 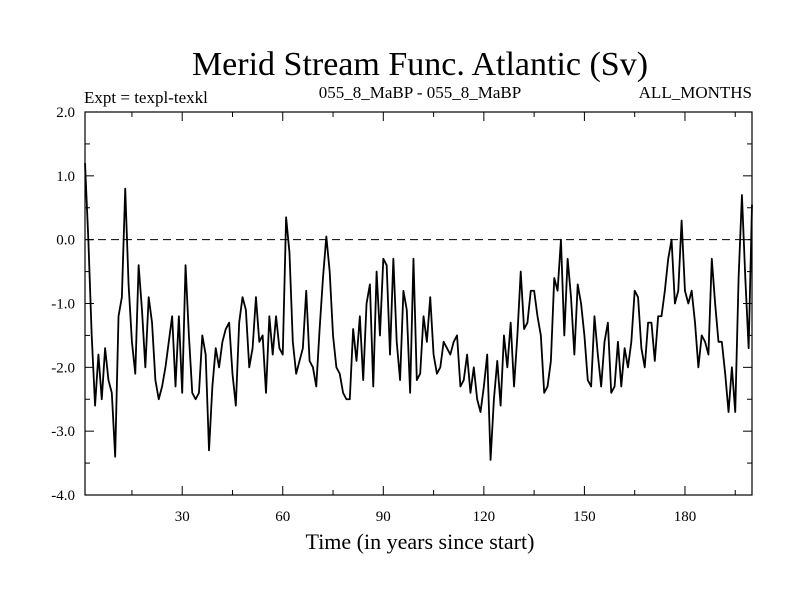 What do you see at coordinates (63, 368) in the screenshot?
I see `y-tick-label: -2.0` at bounding box center [63, 368].